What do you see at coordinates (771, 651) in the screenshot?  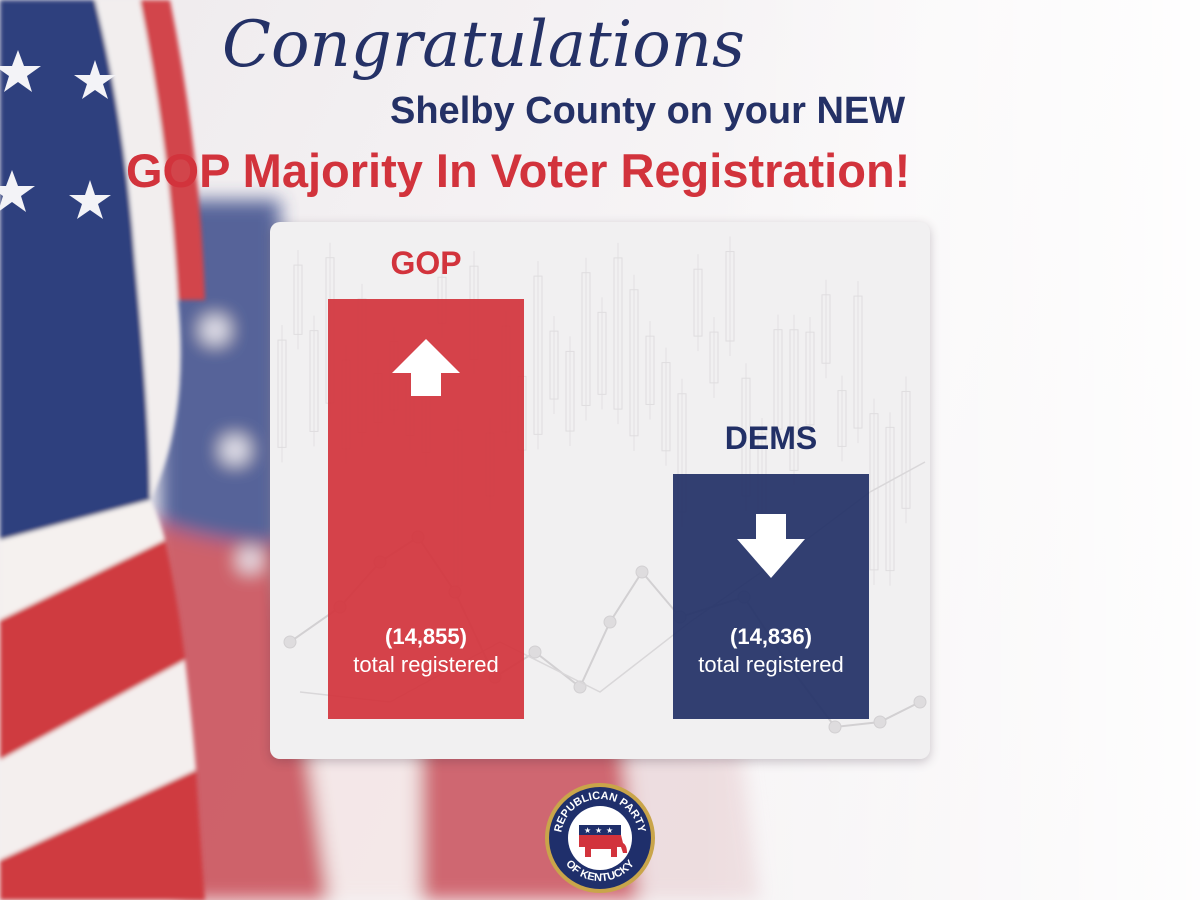 I see `bar-value-dems: (14,836) total registered` at bounding box center [771, 651].